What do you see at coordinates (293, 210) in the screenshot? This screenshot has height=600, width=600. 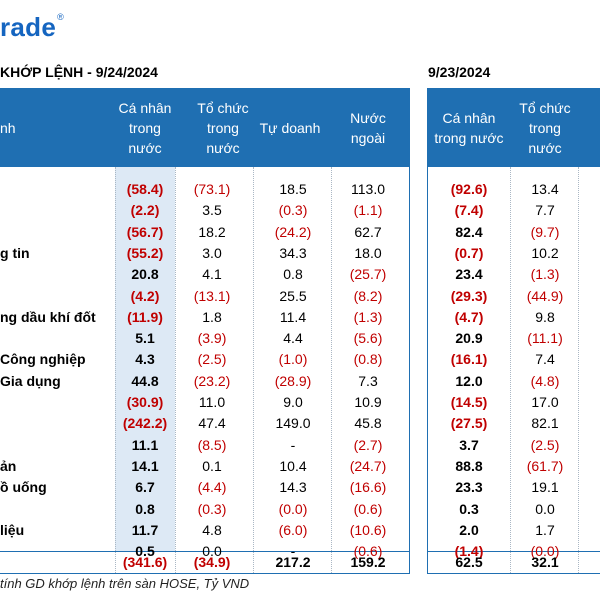 I see `cell-proprietary: (0.3)` at bounding box center [293, 210].